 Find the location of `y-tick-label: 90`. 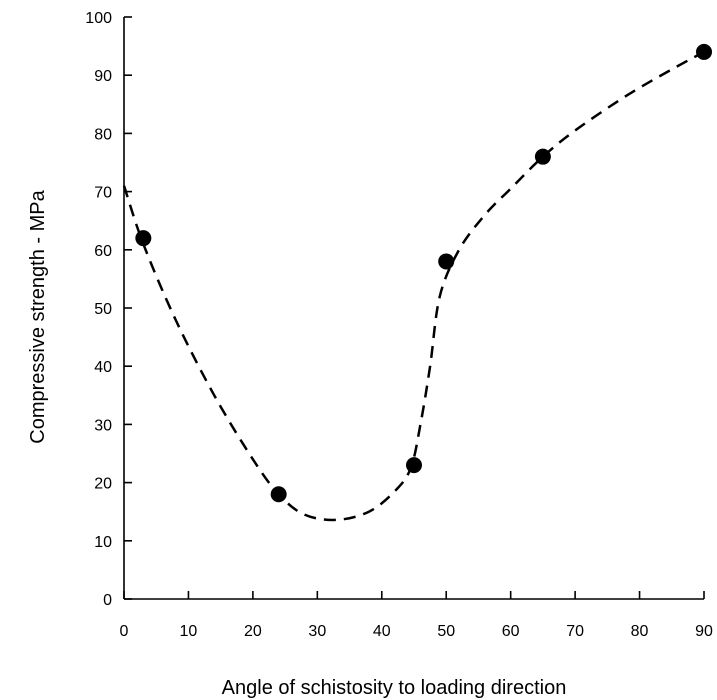

y-tick-label: 90 is located at coordinates (103, 76).